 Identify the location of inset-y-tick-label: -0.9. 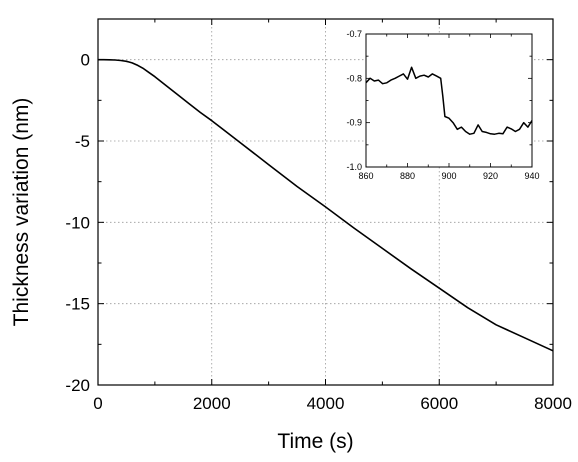
(354, 123).